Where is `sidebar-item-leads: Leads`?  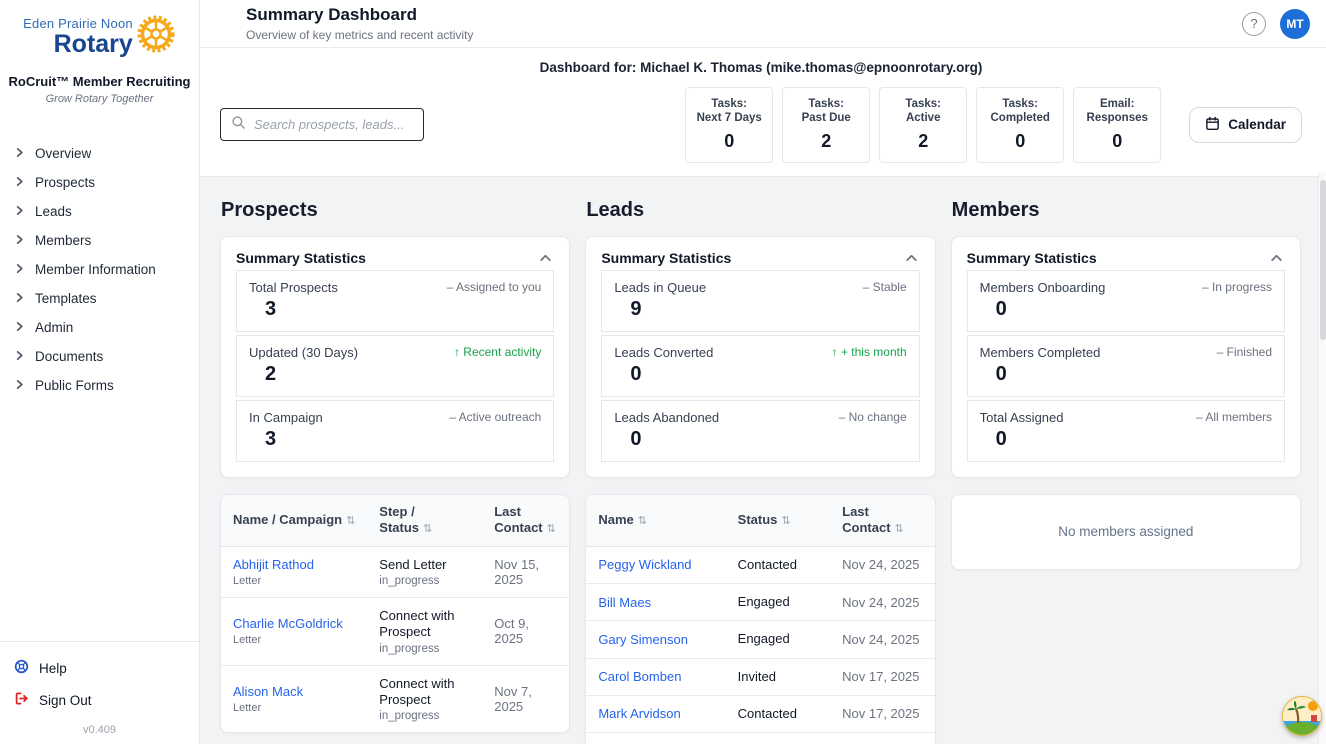
sidebar-item-leads: Leads is located at coordinates (99, 211).